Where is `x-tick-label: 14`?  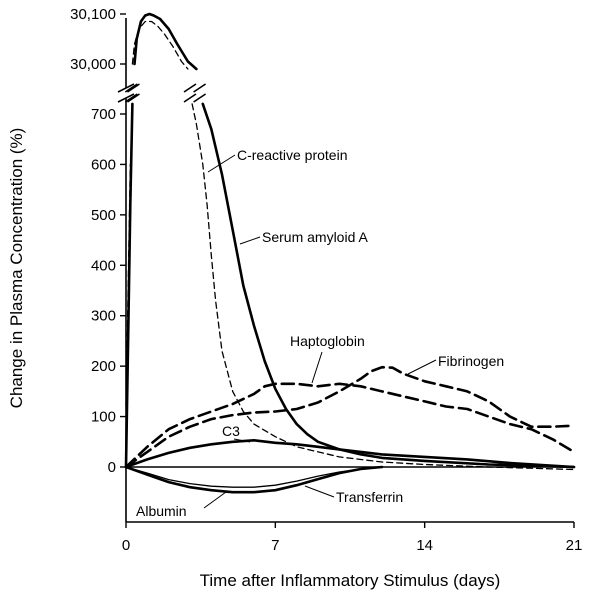 x-tick-label: 14 is located at coordinates (424, 545).